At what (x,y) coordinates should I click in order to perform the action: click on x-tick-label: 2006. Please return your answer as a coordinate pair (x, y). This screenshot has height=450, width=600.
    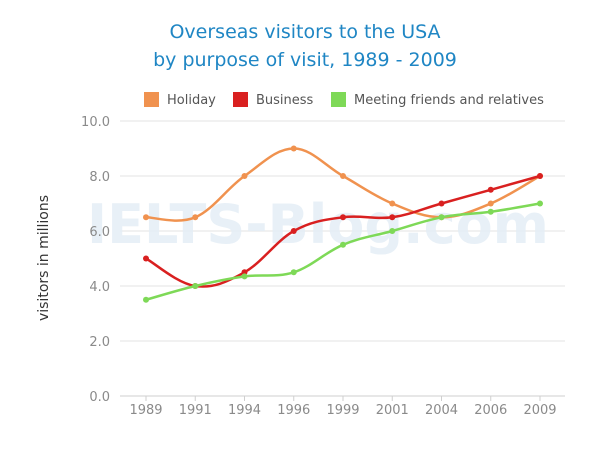
    Looking at the image, I should click on (490, 410).